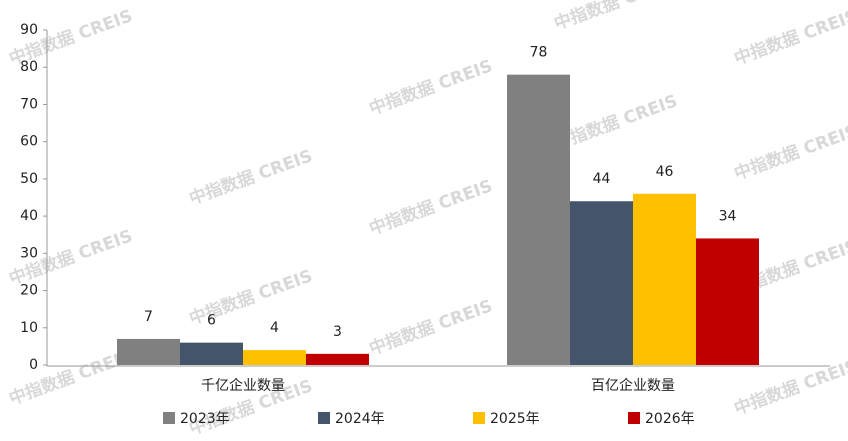  What do you see at coordinates (29, 253) in the screenshot?
I see `y-tick-label: 30` at bounding box center [29, 253].